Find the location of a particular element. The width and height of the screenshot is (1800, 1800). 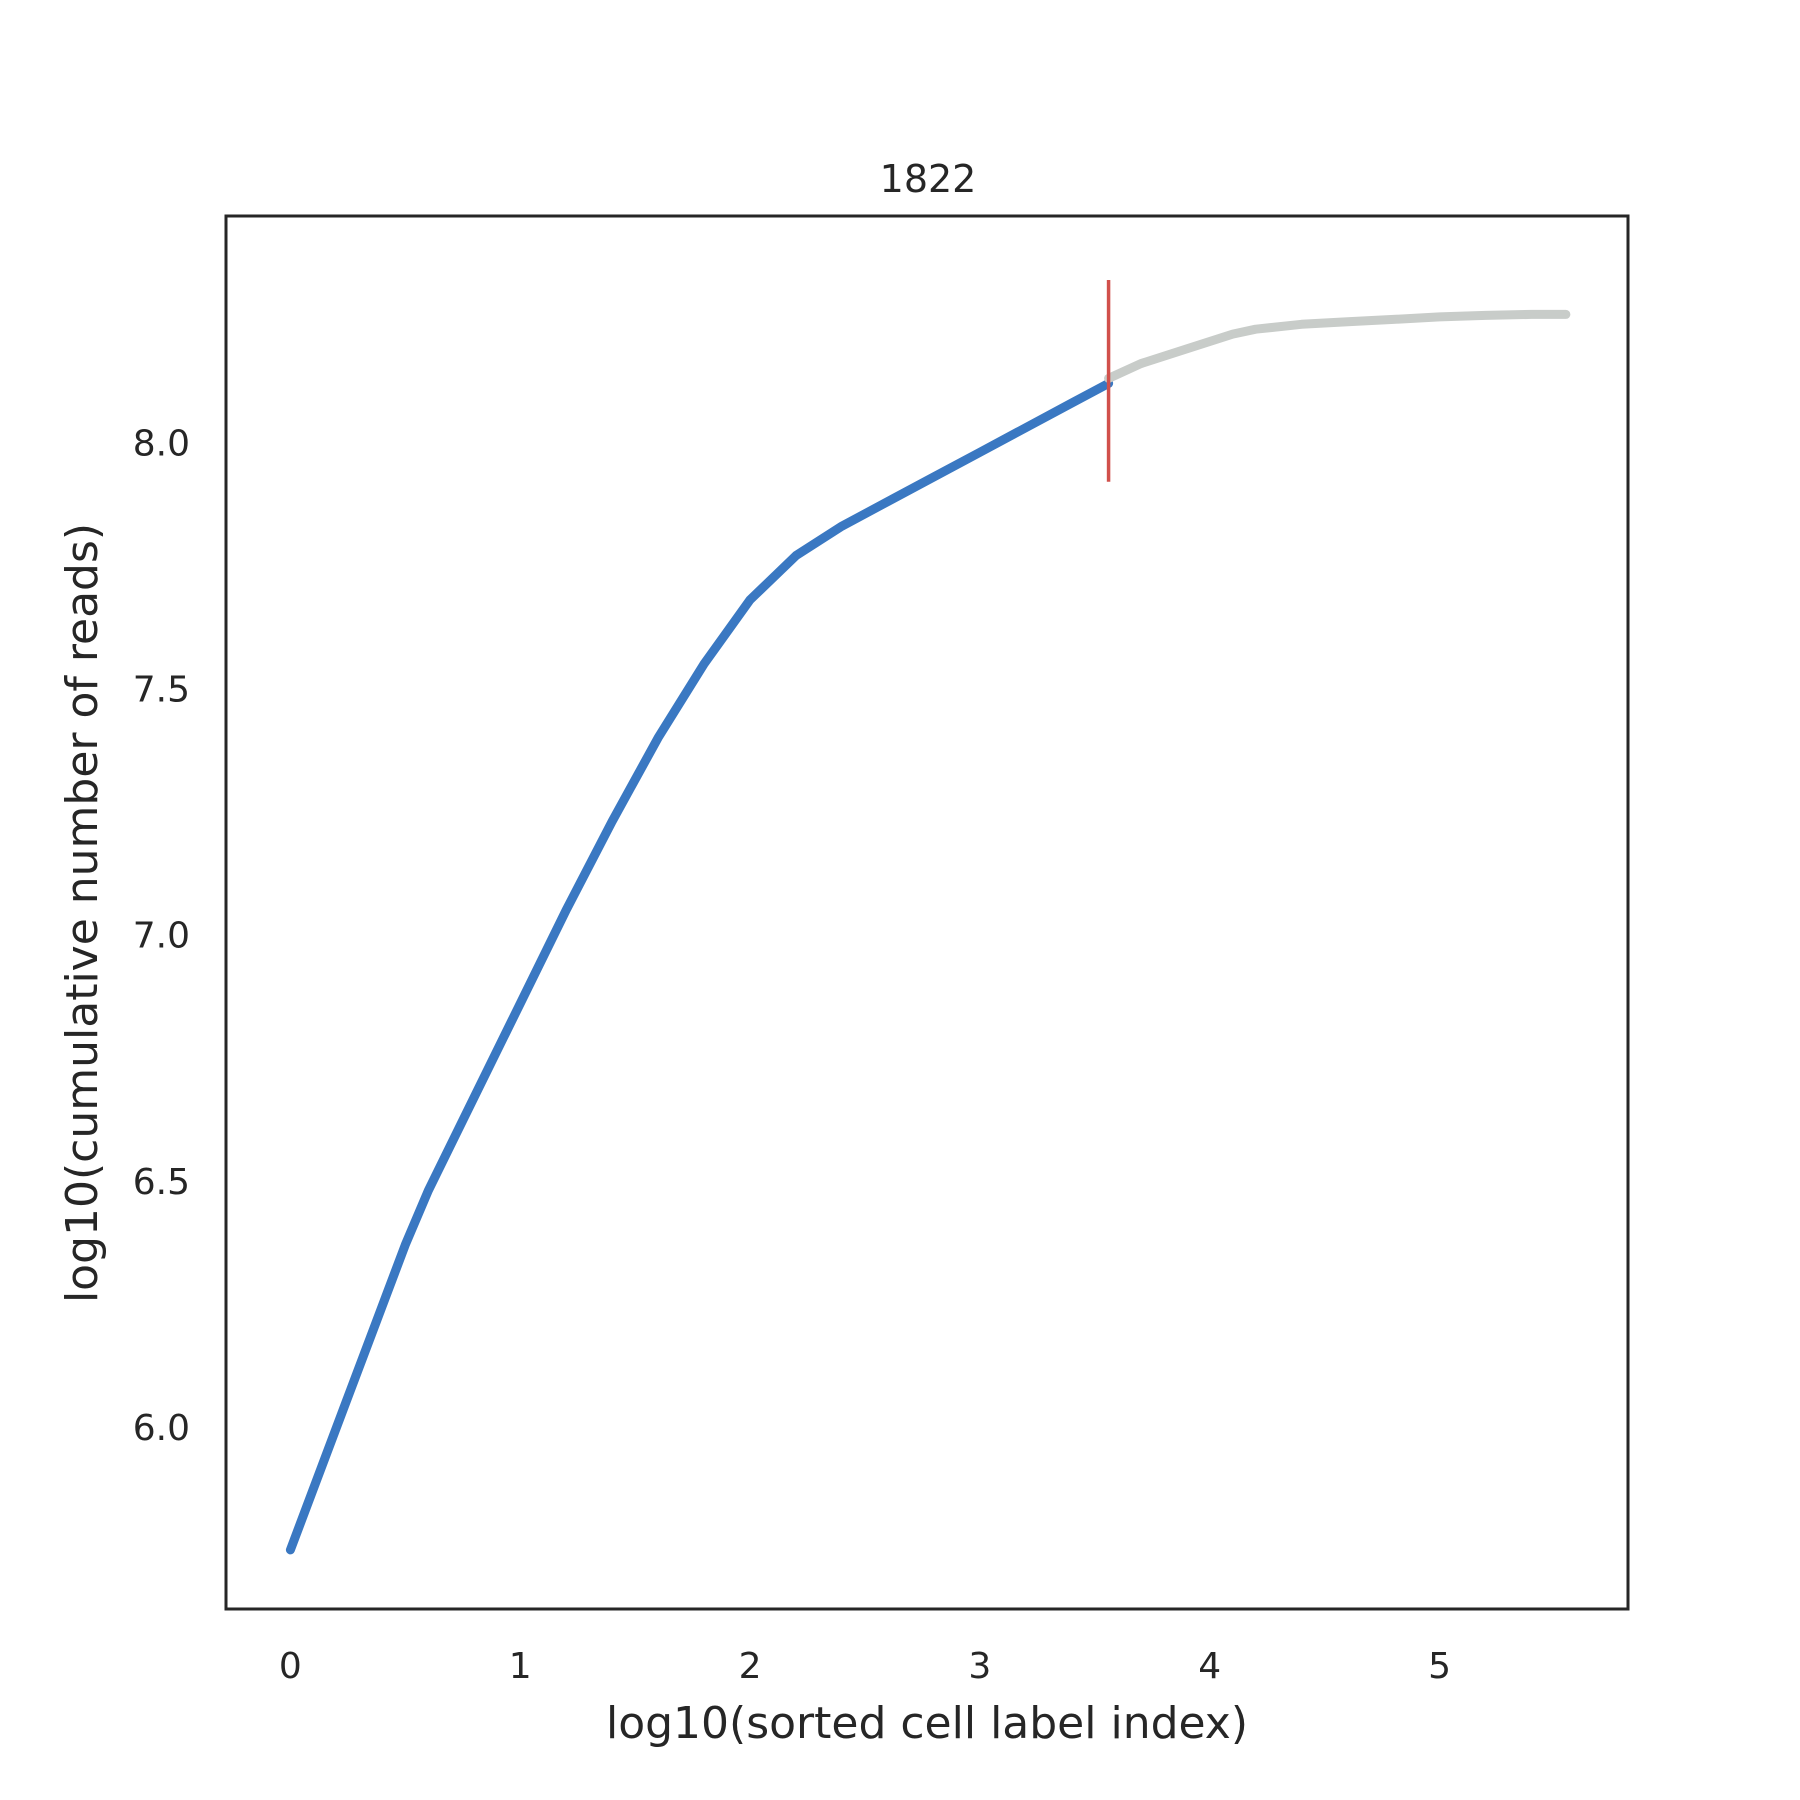

chart-title: 1822 is located at coordinates (928, 179).